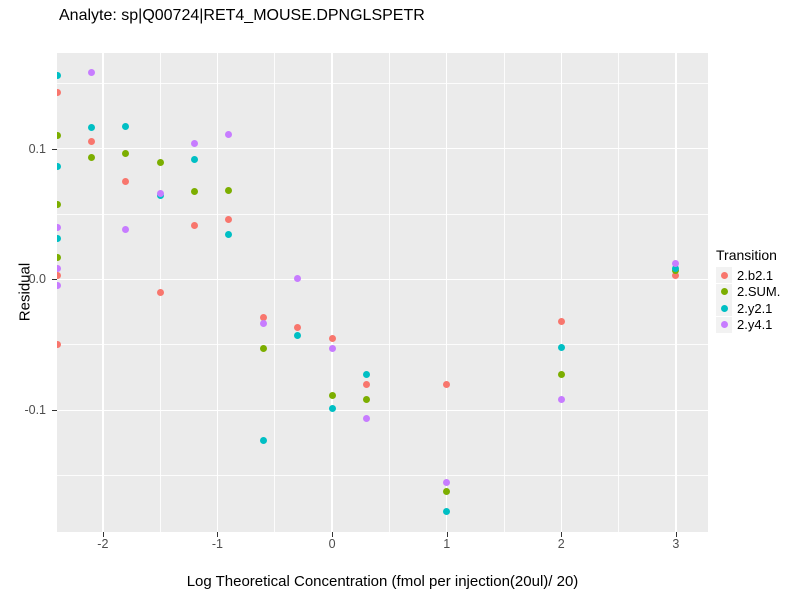  I want to click on x-tick-label: 1, so click(447, 544).